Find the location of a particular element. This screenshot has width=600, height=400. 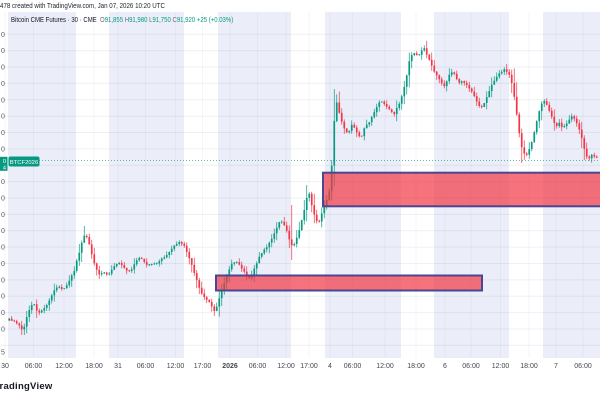

svg-text: 4 is located at coordinates (5, 169).